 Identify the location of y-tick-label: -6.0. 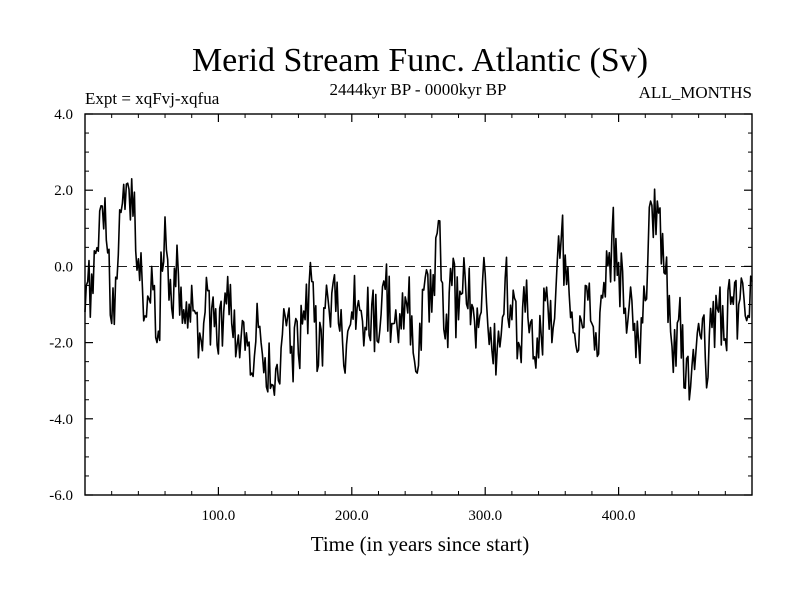
(61, 496).